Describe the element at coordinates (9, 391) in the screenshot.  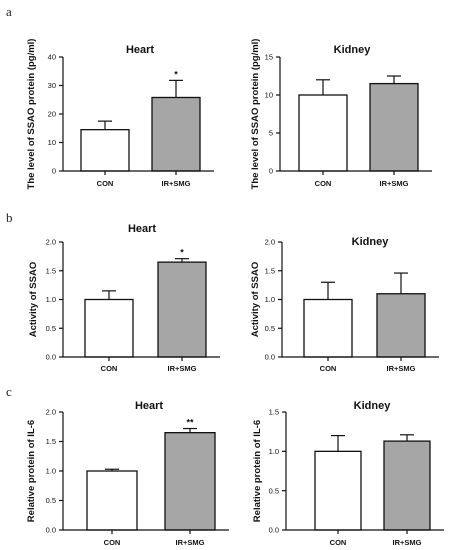
I see `panel-letter-c: c` at that location.